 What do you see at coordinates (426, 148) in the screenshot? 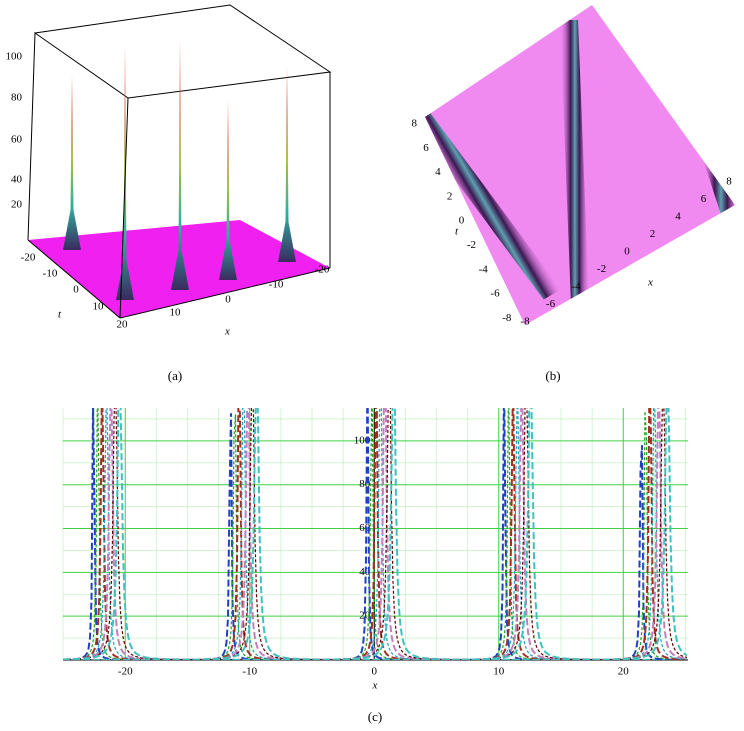
I see `t-tick-label: 6` at bounding box center [426, 148].